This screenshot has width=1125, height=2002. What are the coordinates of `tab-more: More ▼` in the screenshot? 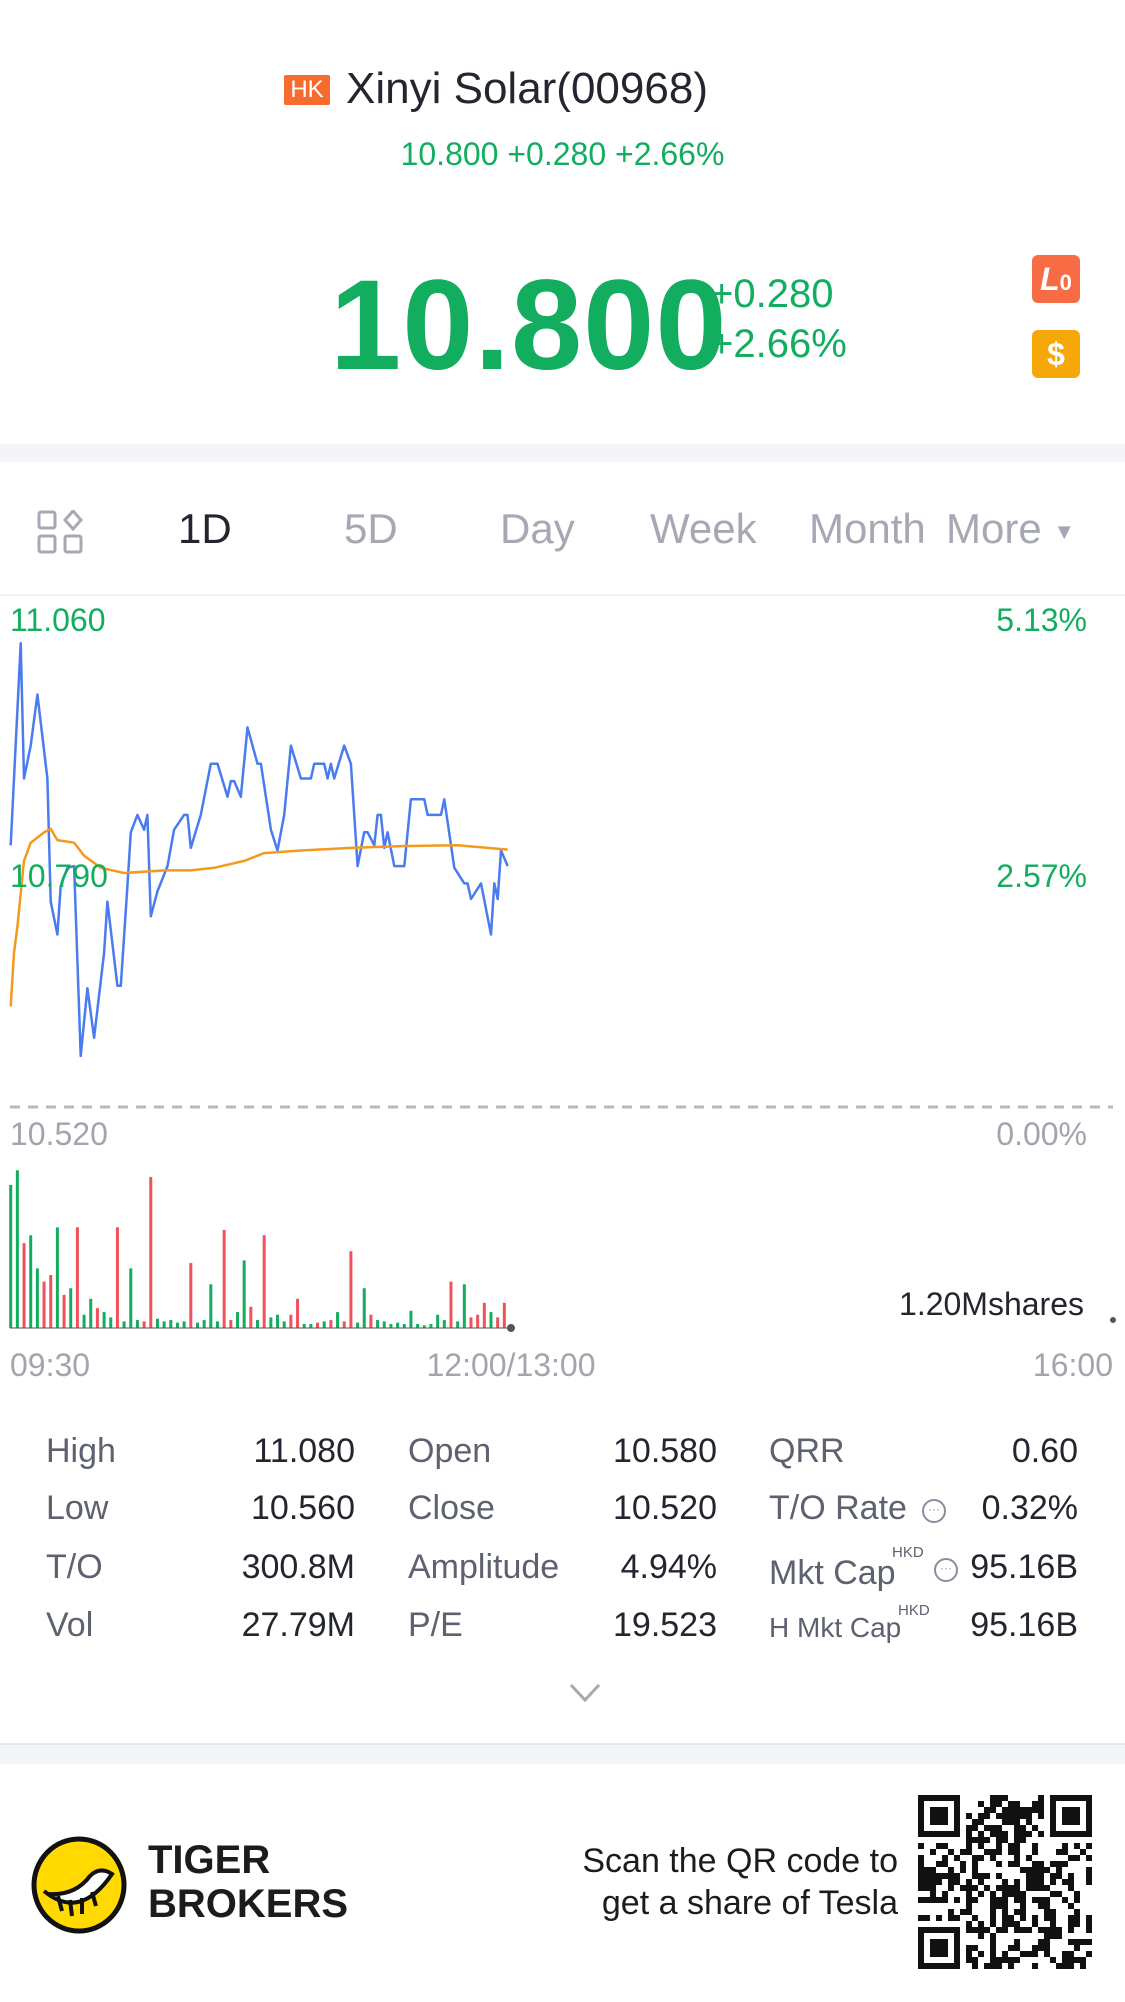 It's located at (1010, 529).